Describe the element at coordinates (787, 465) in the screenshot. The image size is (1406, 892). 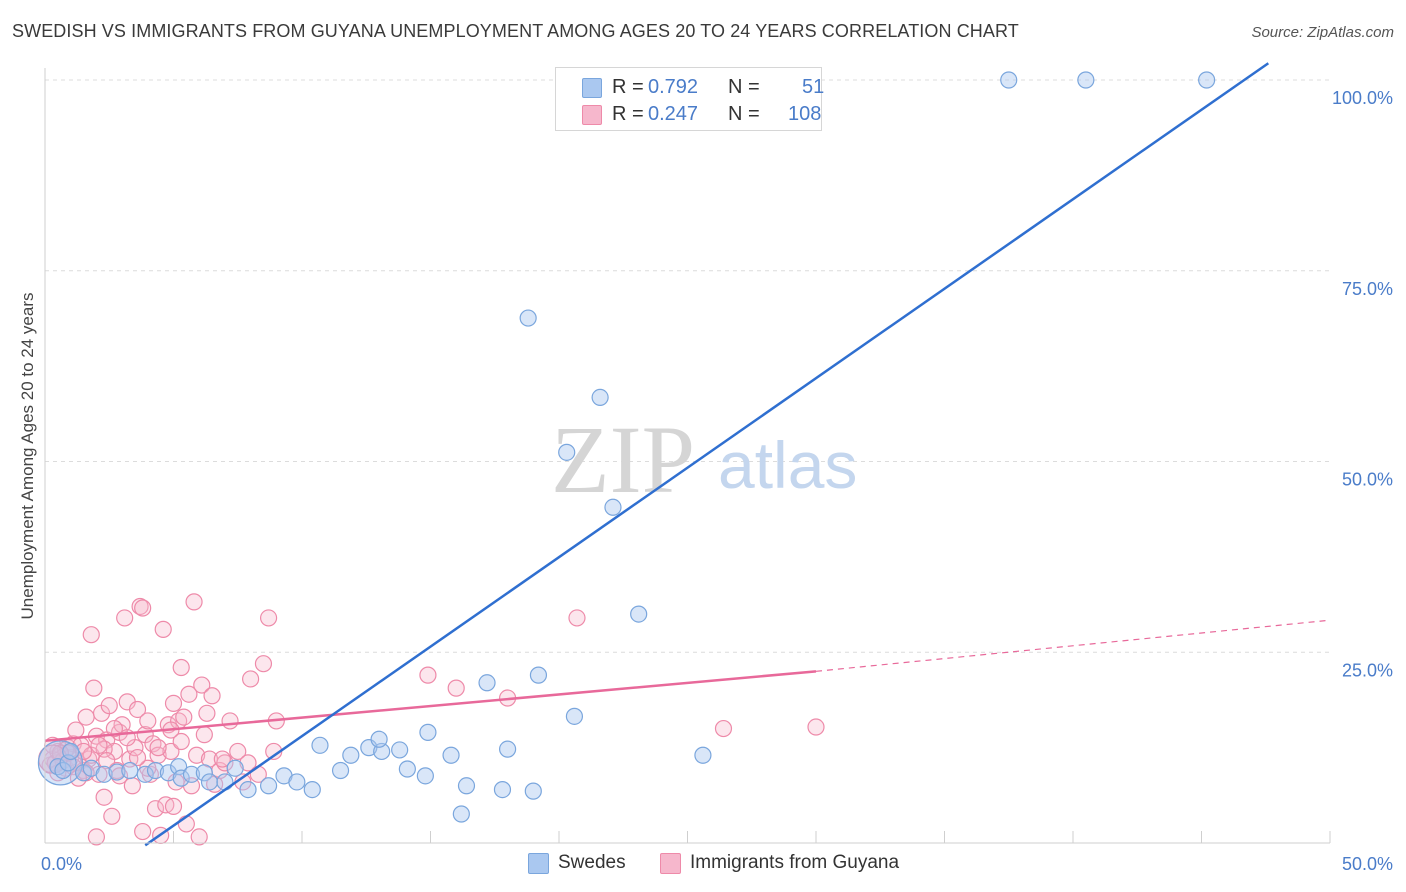
I see `watermark-atlas: atlas` at that location.